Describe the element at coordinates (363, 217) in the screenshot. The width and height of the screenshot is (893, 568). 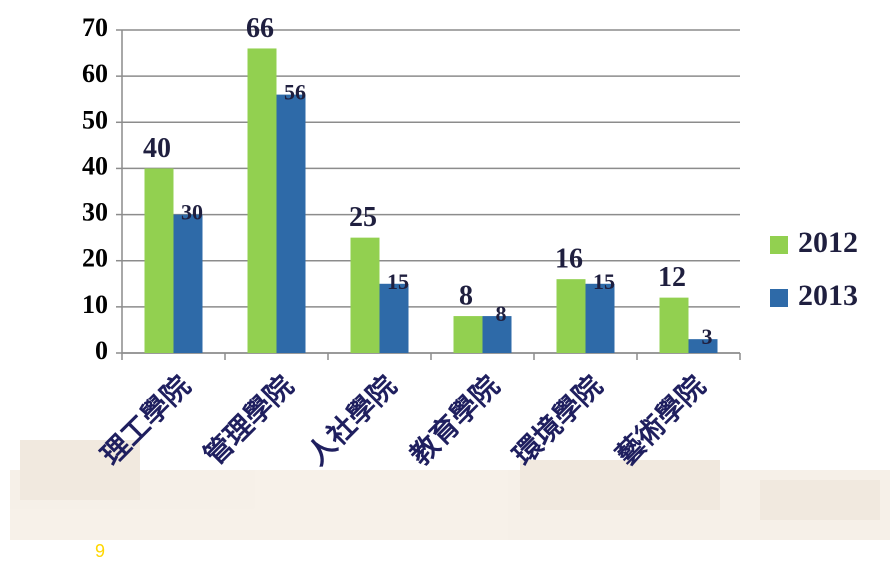
I see `data-label: 25` at that location.